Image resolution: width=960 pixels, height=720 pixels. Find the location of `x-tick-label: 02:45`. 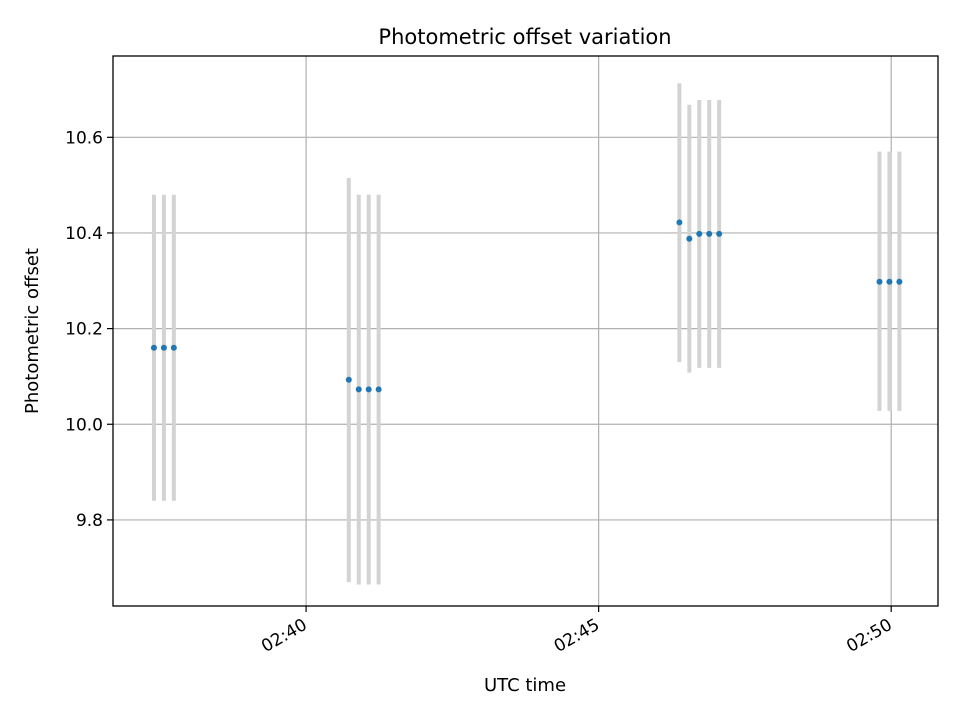

x-tick-label: 02:45 is located at coordinates (577, 636).